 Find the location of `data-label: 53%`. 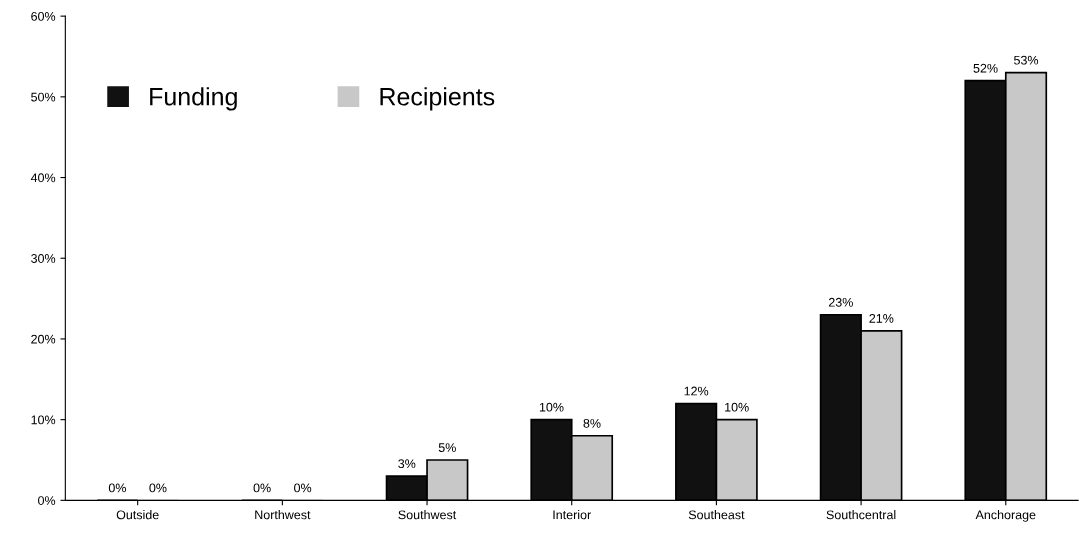

data-label: 53% is located at coordinates (1026, 60).